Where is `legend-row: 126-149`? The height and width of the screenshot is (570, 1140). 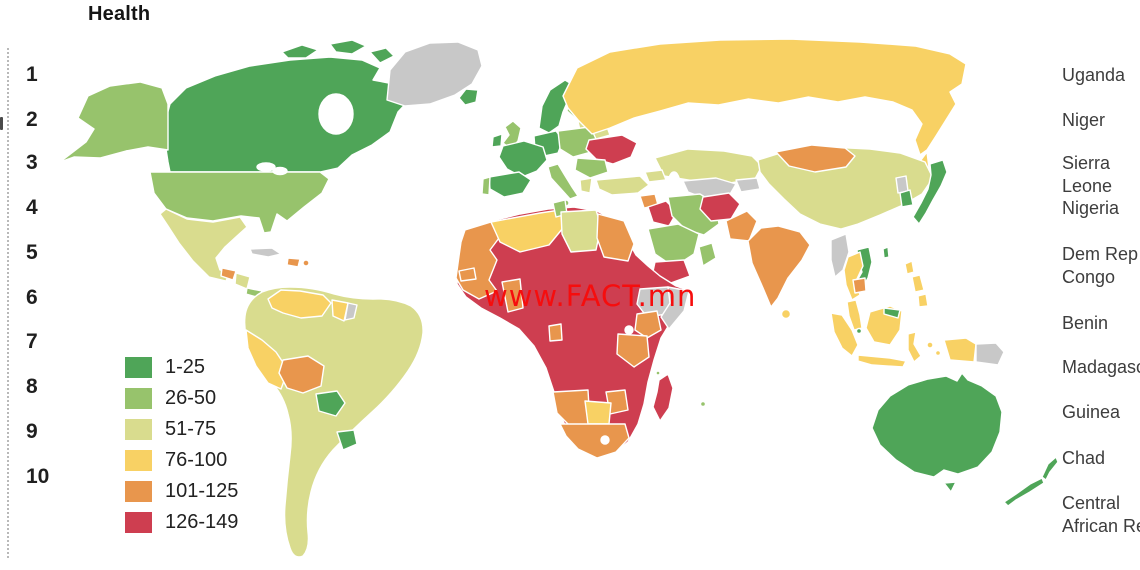
legend-row: 126-149 is located at coordinates (182, 522).